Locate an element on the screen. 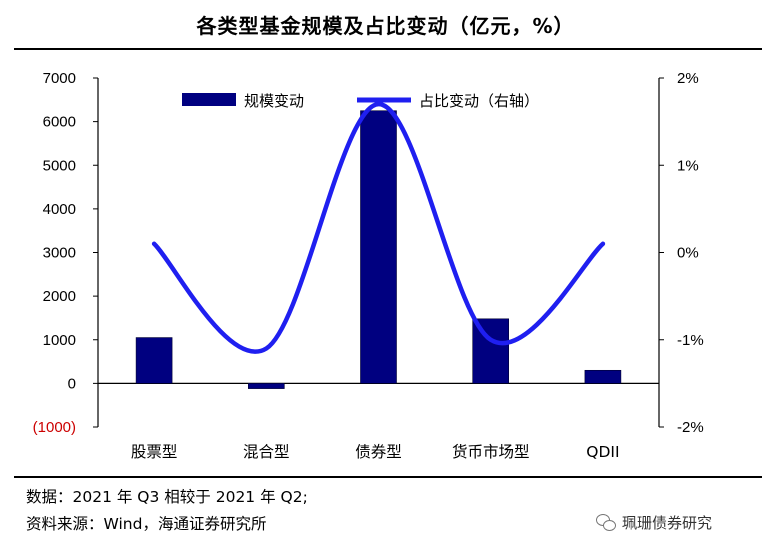 The image size is (771, 553). left-axis-tick-label: (1000) is located at coordinates (54, 427).